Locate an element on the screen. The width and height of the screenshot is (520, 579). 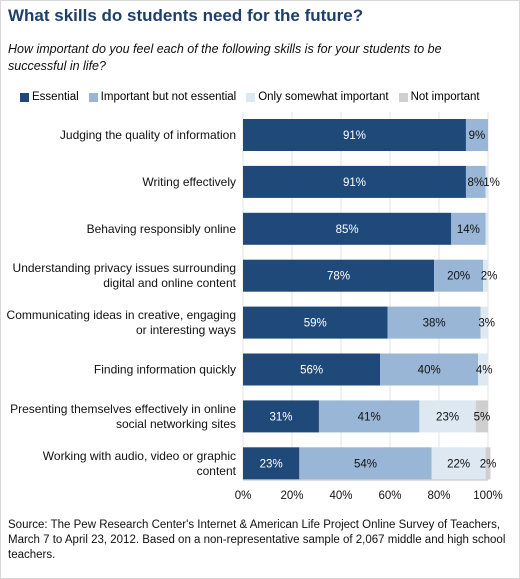
data-label: 8% is located at coordinates (475, 183).